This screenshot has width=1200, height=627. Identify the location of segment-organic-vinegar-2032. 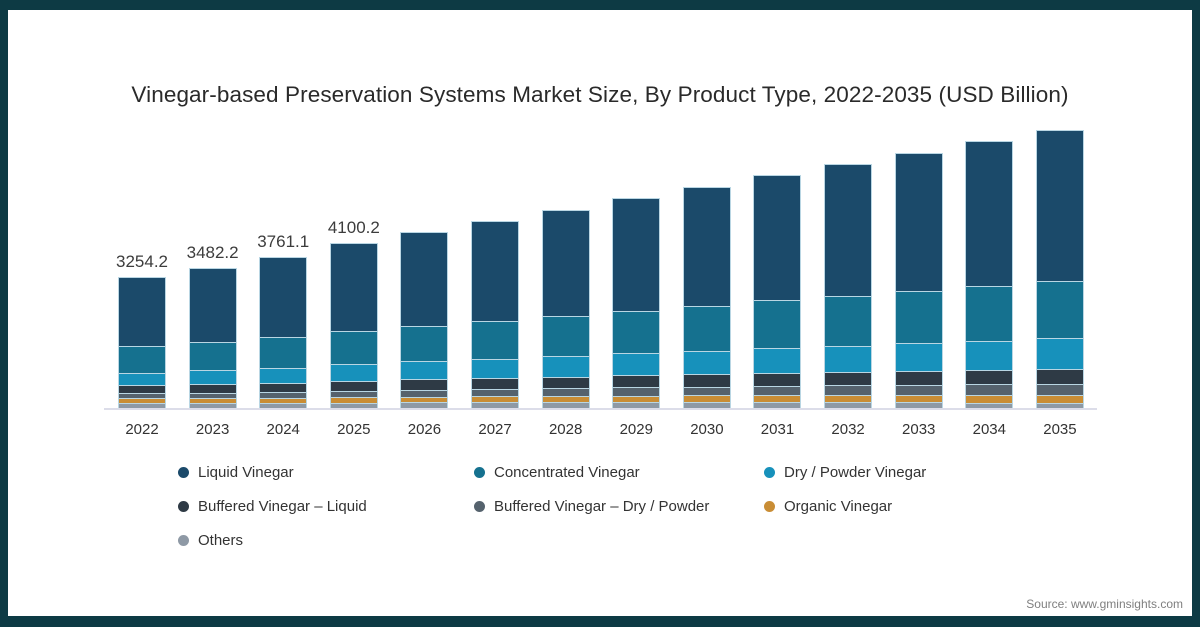
(848, 399).